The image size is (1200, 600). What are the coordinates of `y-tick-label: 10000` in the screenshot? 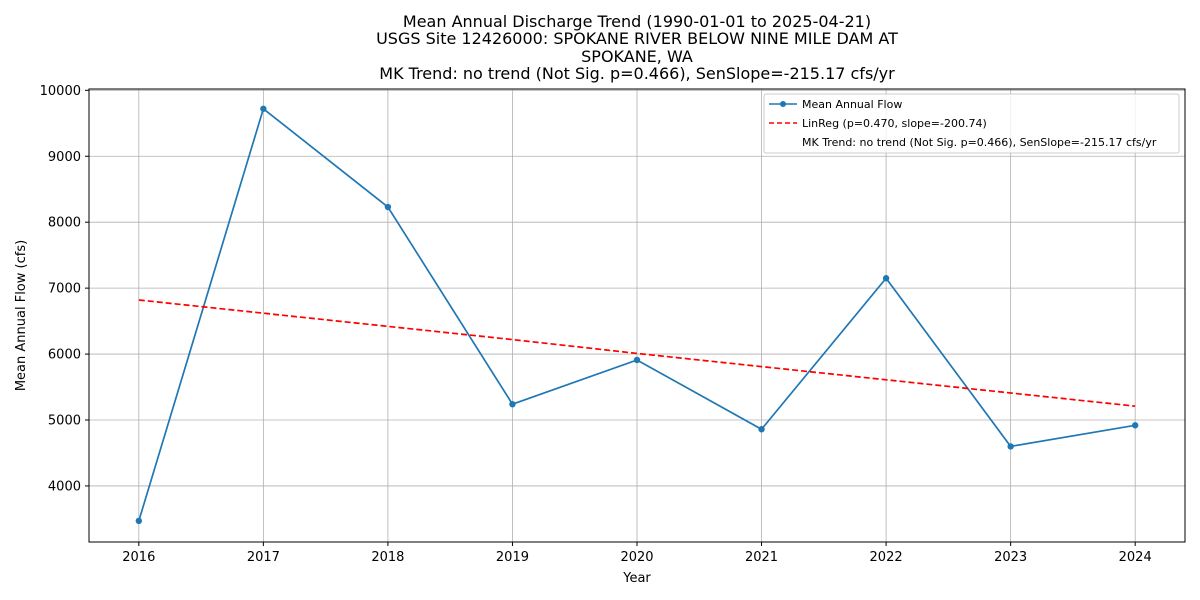 It's located at (60, 91).